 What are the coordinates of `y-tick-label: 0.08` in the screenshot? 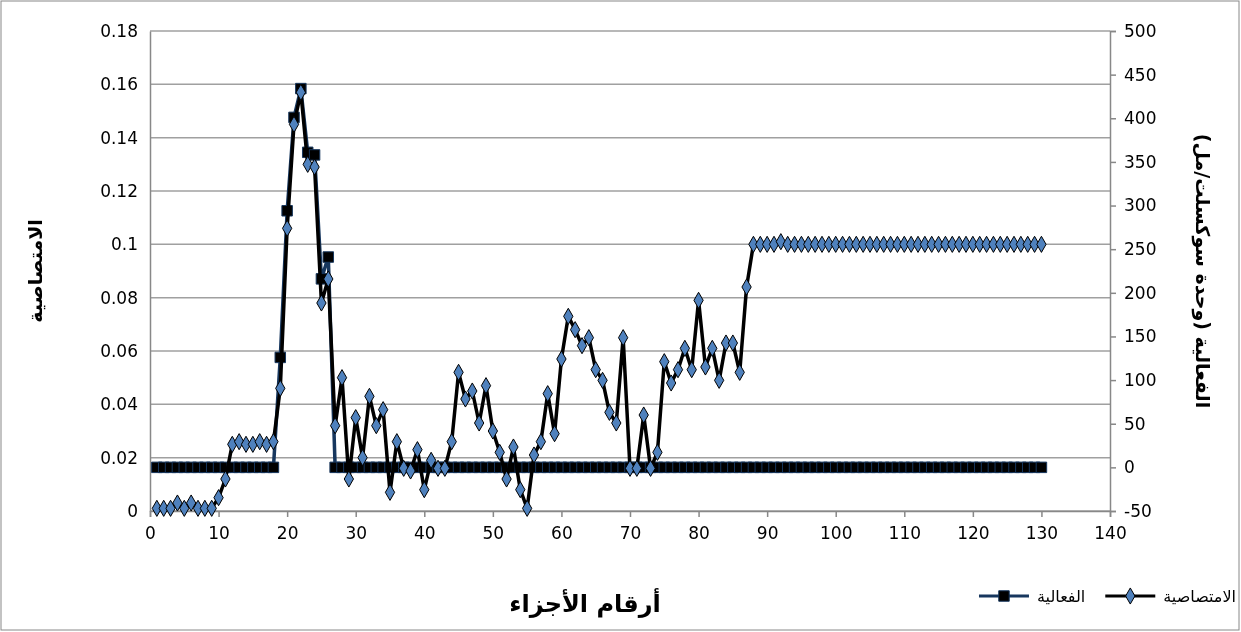 It's located at (119, 297).